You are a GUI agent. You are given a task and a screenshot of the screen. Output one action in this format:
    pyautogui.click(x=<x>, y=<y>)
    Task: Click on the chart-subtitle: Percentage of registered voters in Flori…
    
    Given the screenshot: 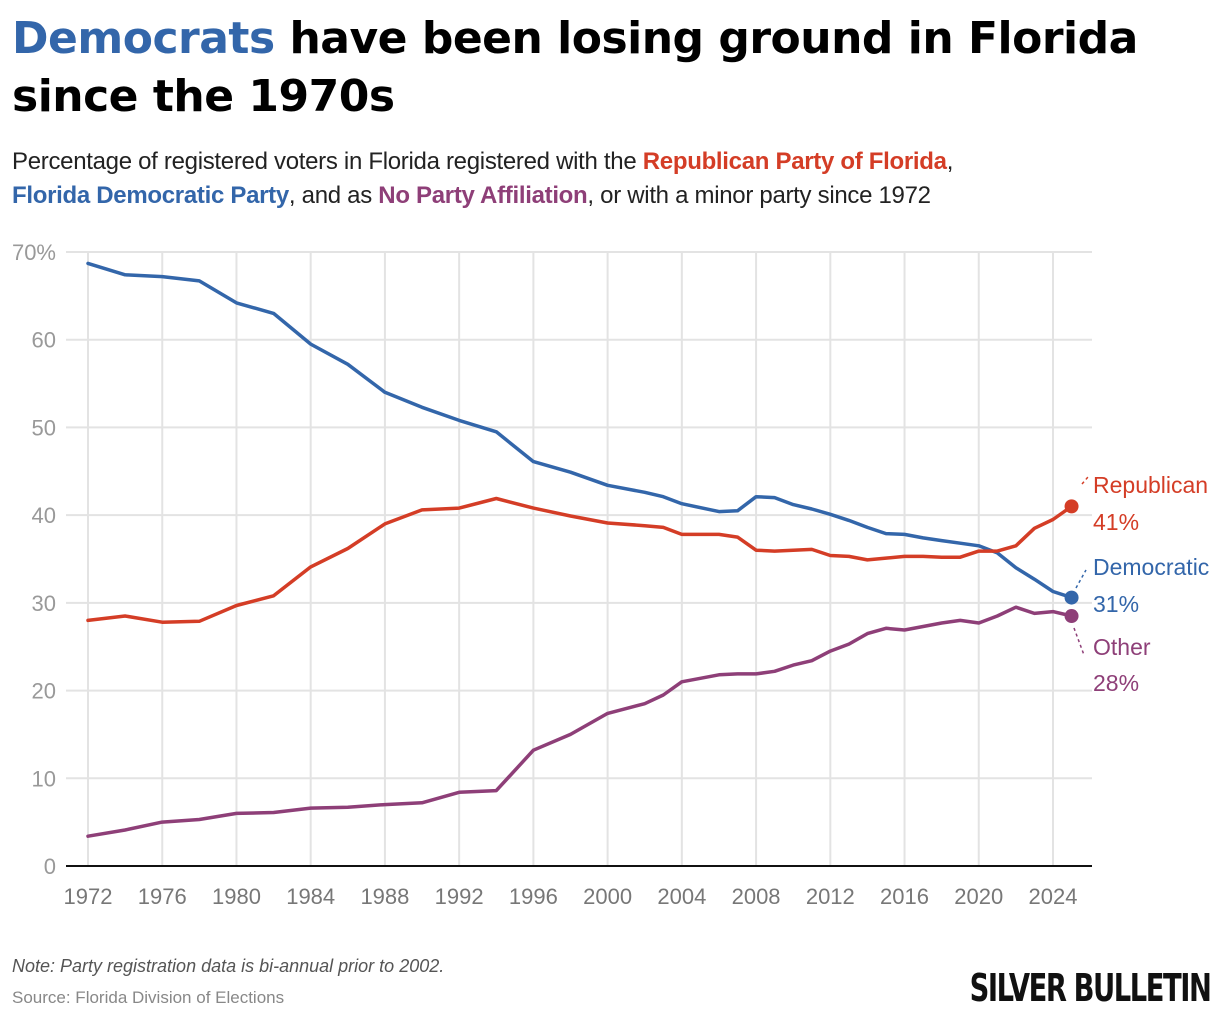 What is the action you would take?
    pyautogui.click(x=612, y=179)
    